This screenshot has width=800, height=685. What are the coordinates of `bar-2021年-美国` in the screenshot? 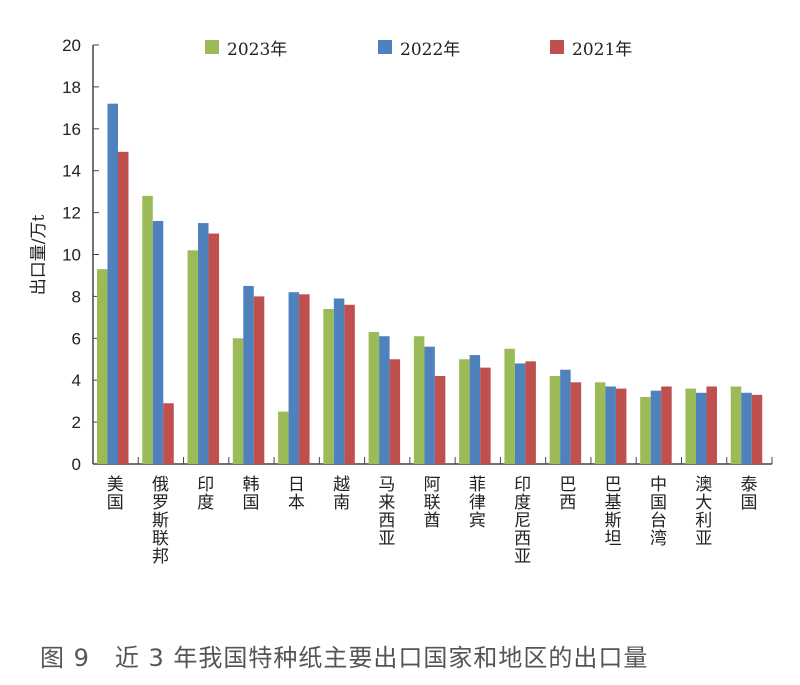 It's located at (123, 307).